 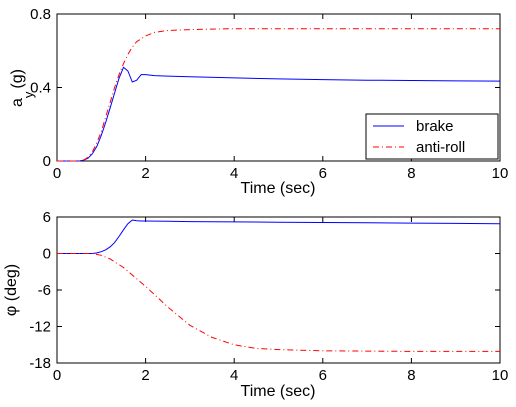 What do you see at coordinates (11, 290) in the screenshot?
I see `bottom-ylabel: φ (deg)` at bounding box center [11, 290].